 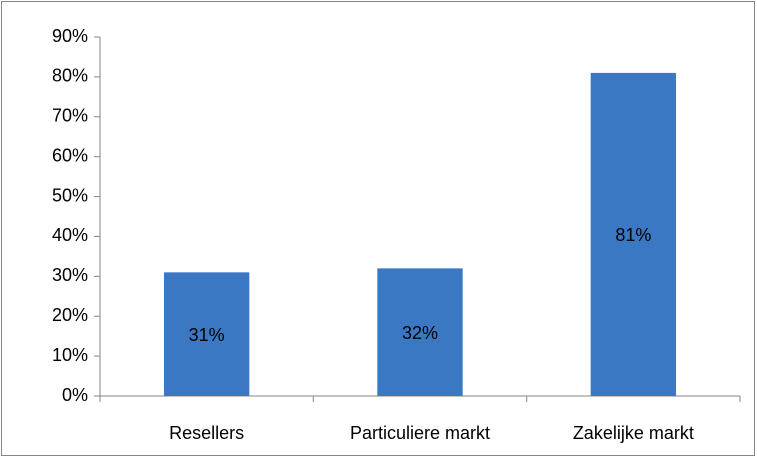 I want to click on y-tick-label: 90%, so click(x=70, y=36).